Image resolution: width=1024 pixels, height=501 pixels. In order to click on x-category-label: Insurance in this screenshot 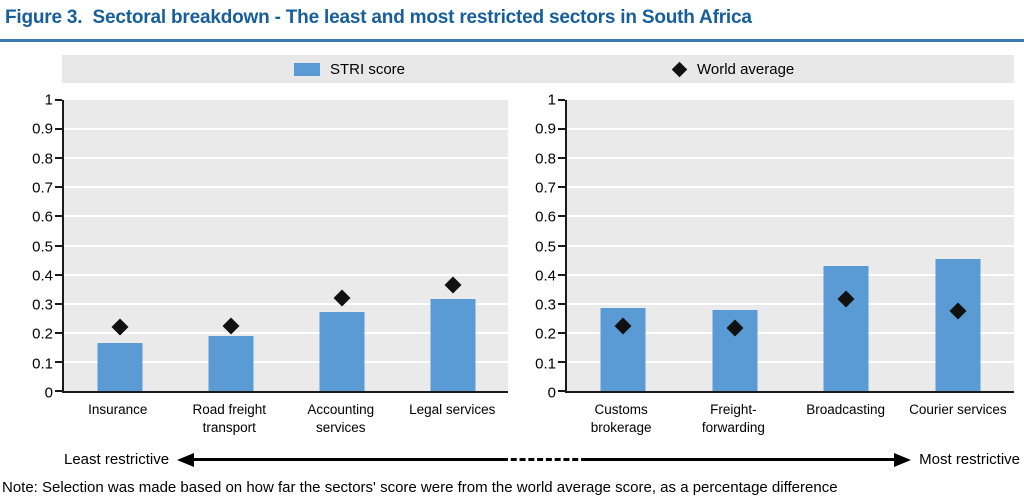, I will do `click(118, 409)`.